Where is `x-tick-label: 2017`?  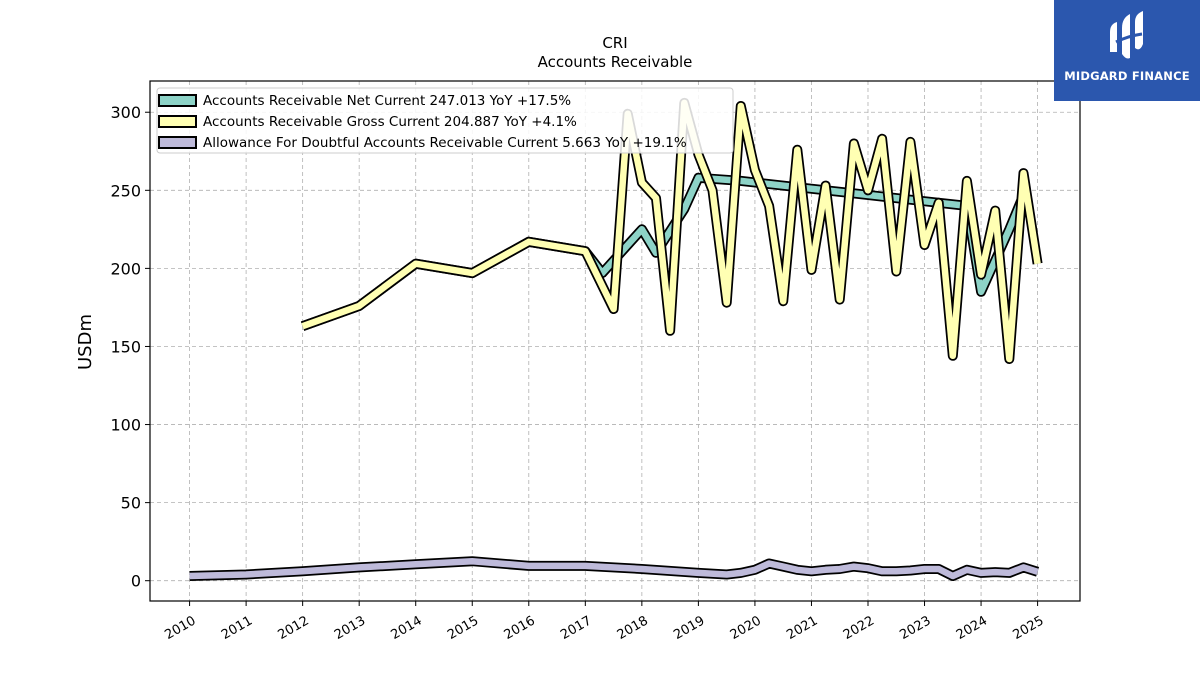
x-tick-label: 2017 is located at coordinates (576, 628).